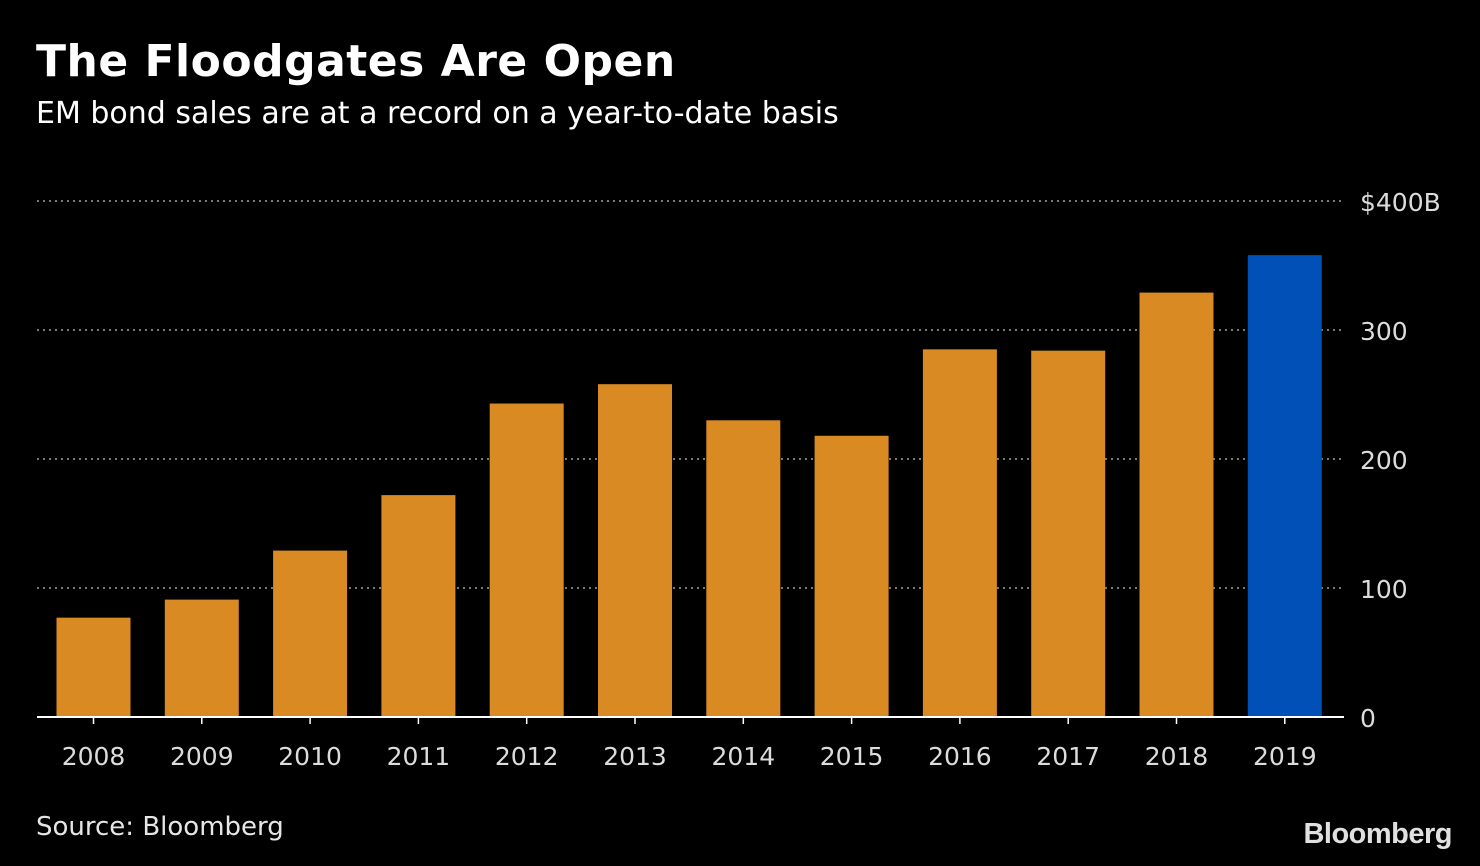 The height and width of the screenshot is (866, 1480). I want to click on bar-2013, so click(635, 550).